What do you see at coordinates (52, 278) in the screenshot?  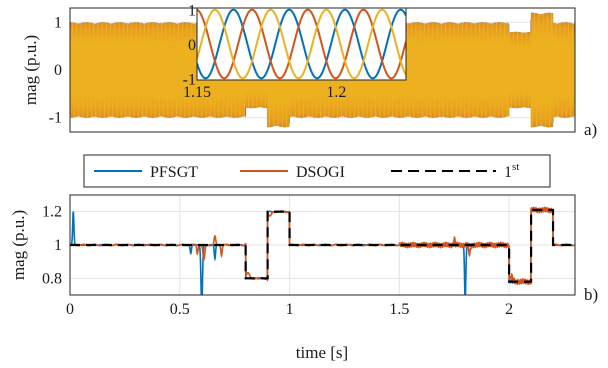 I see `panel-b-ytick-label: 0.8` at bounding box center [52, 278].